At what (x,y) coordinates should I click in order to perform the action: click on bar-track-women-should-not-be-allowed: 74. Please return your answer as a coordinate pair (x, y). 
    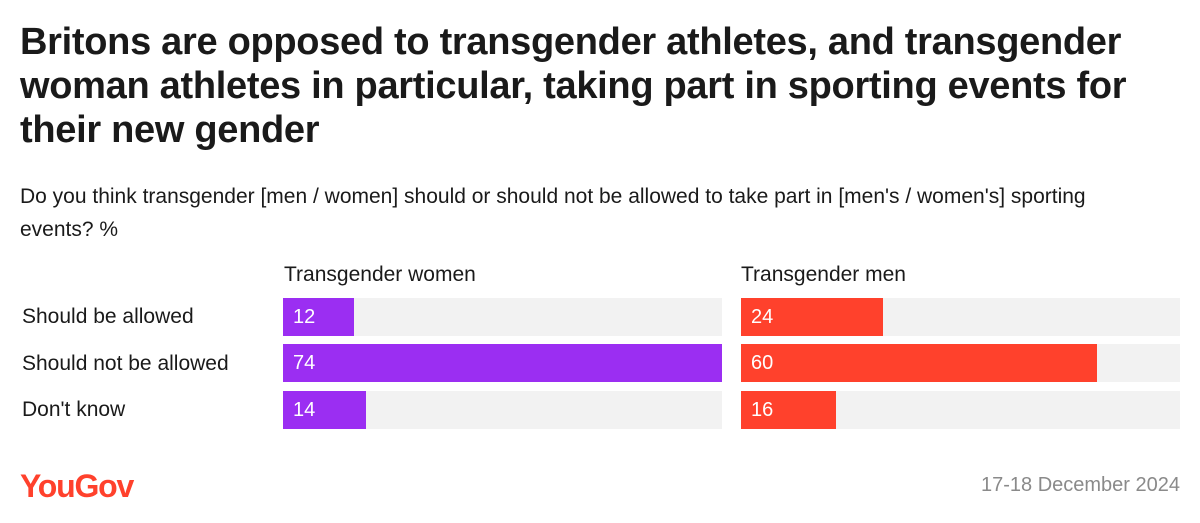
    Looking at the image, I should click on (502, 363).